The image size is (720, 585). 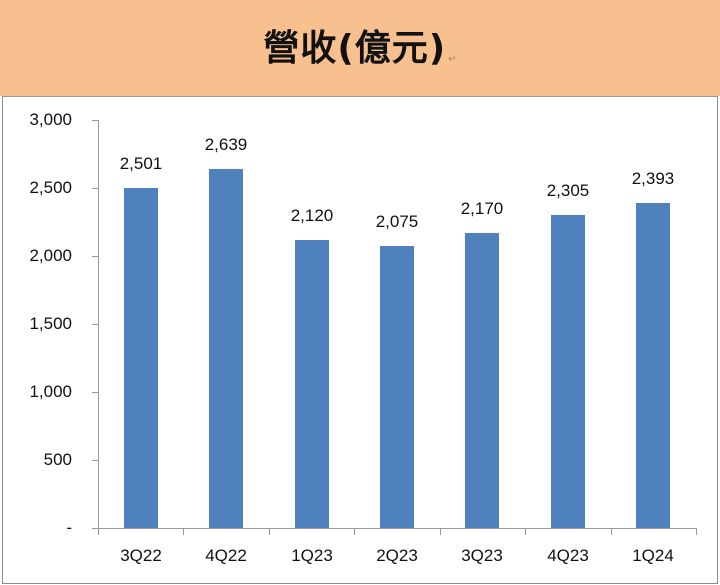 What do you see at coordinates (452, 59) in the screenshot?
I see `paragraph-mark-icon: ↵` at bounding box center [452, 59].